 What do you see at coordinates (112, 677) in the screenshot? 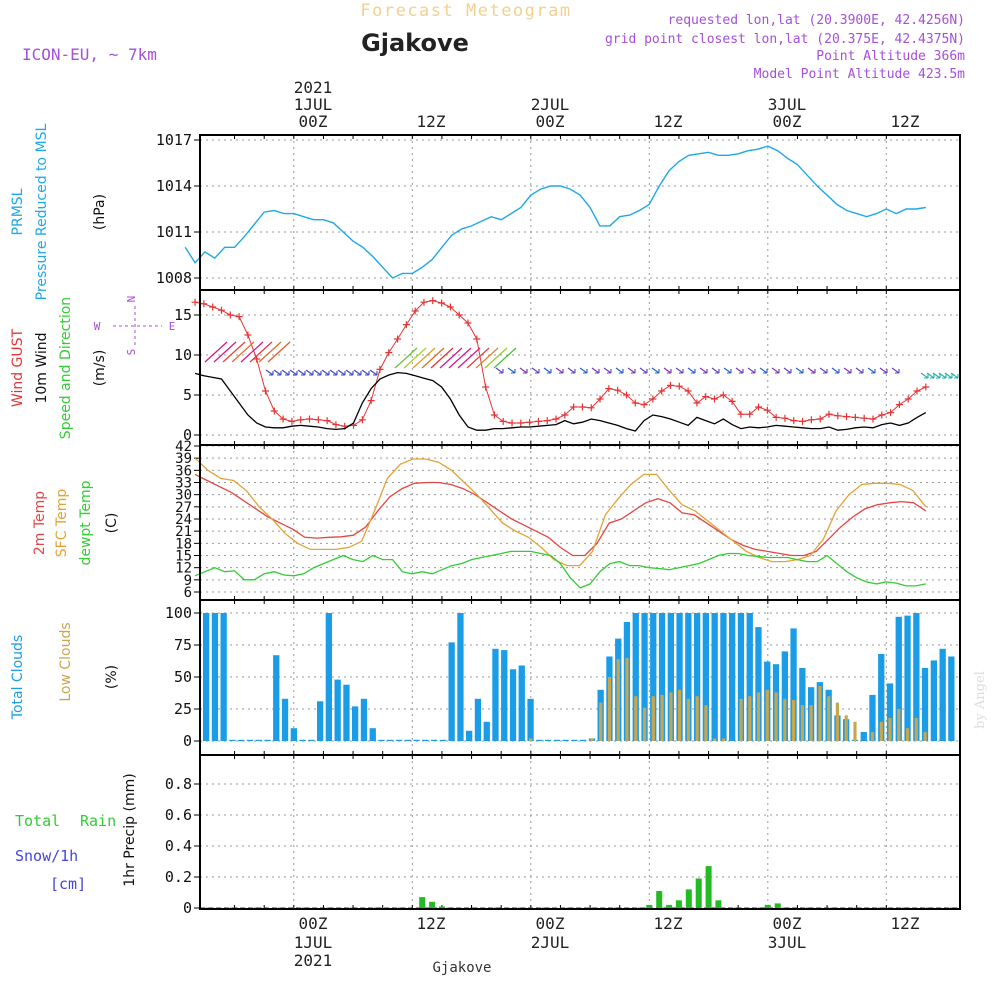
I see `clouds-unit: (%)` at bounding box center [112, 677].